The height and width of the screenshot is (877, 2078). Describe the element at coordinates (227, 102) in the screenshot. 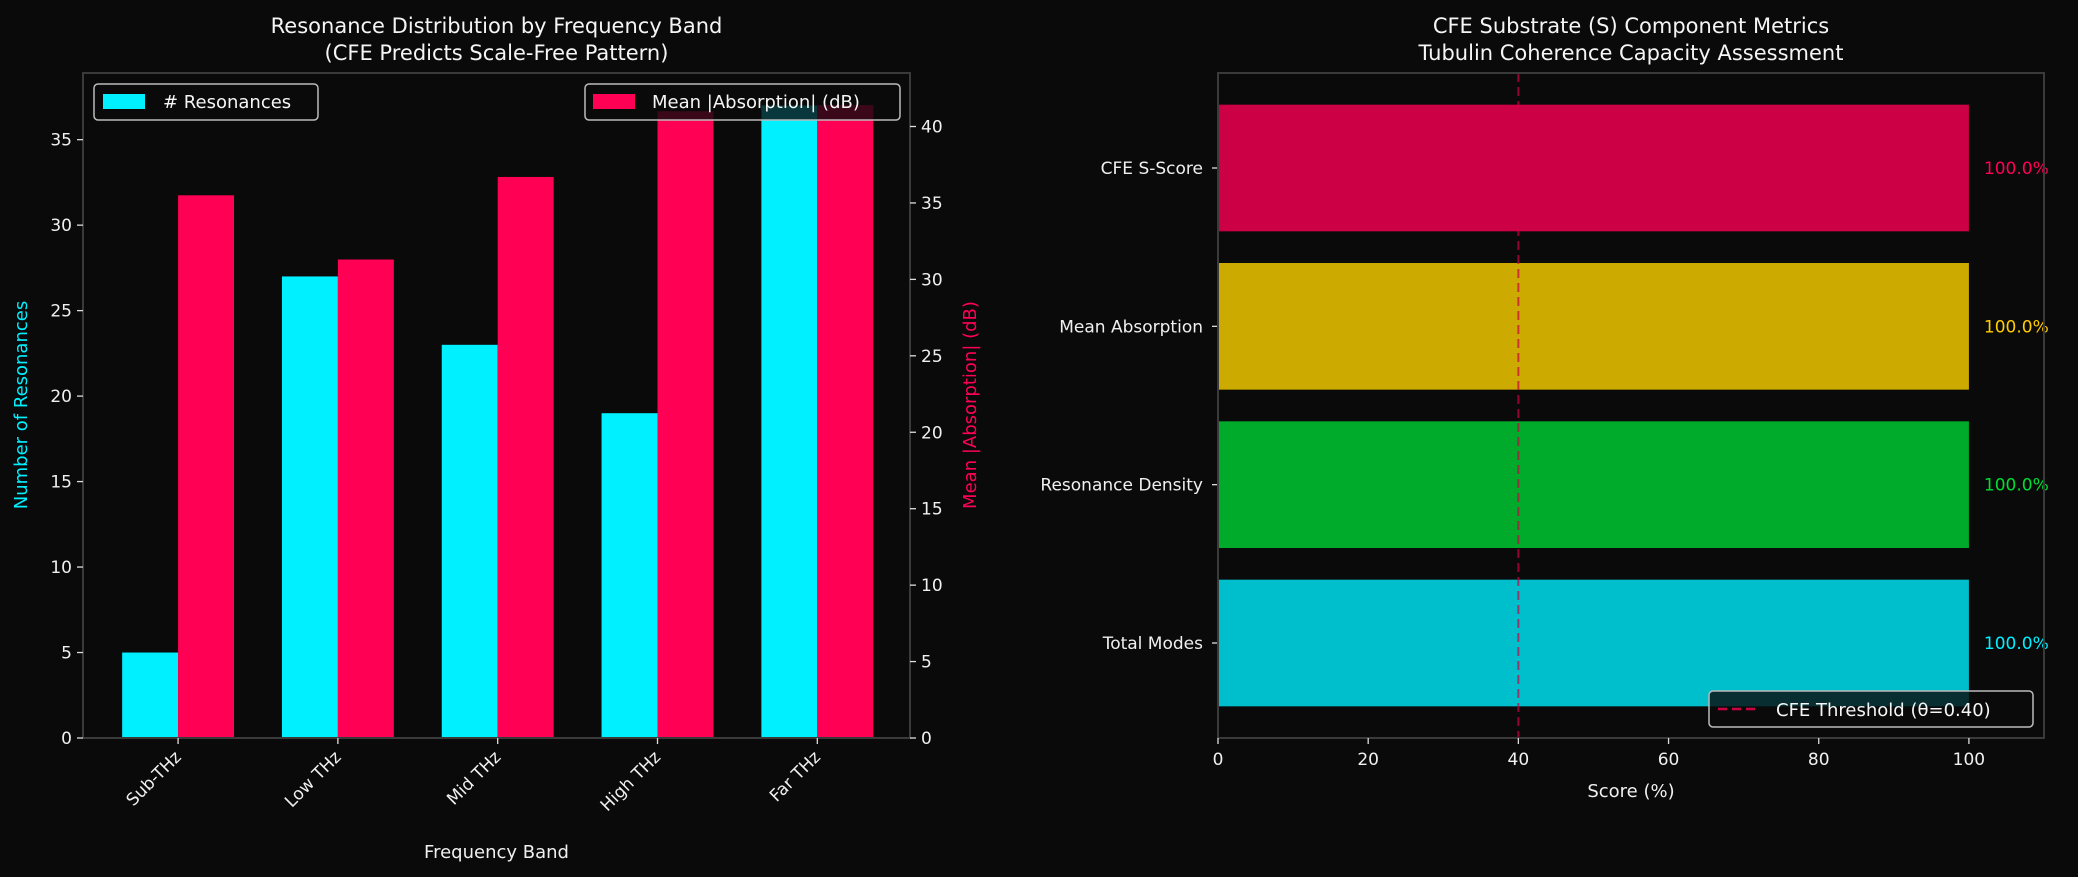

I see `legend-label: # Resonances` at that location.